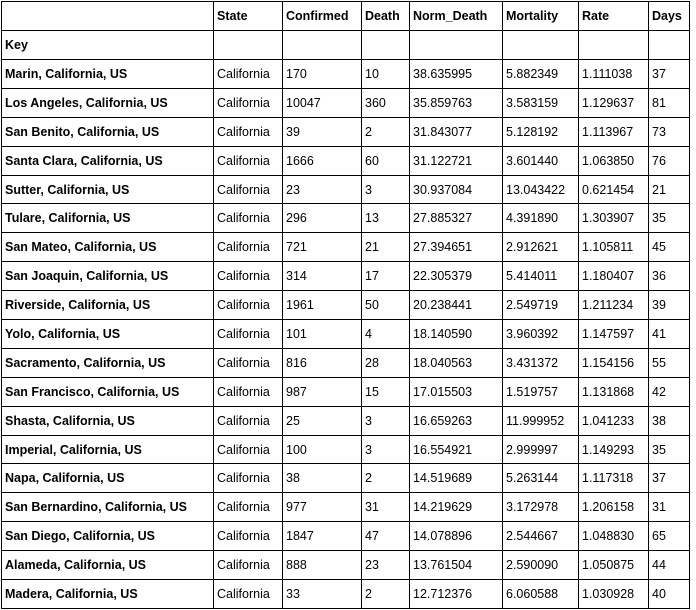 The image size is (696, 610). I want to click on confirmed-cell: 10047, so click(322, 102).